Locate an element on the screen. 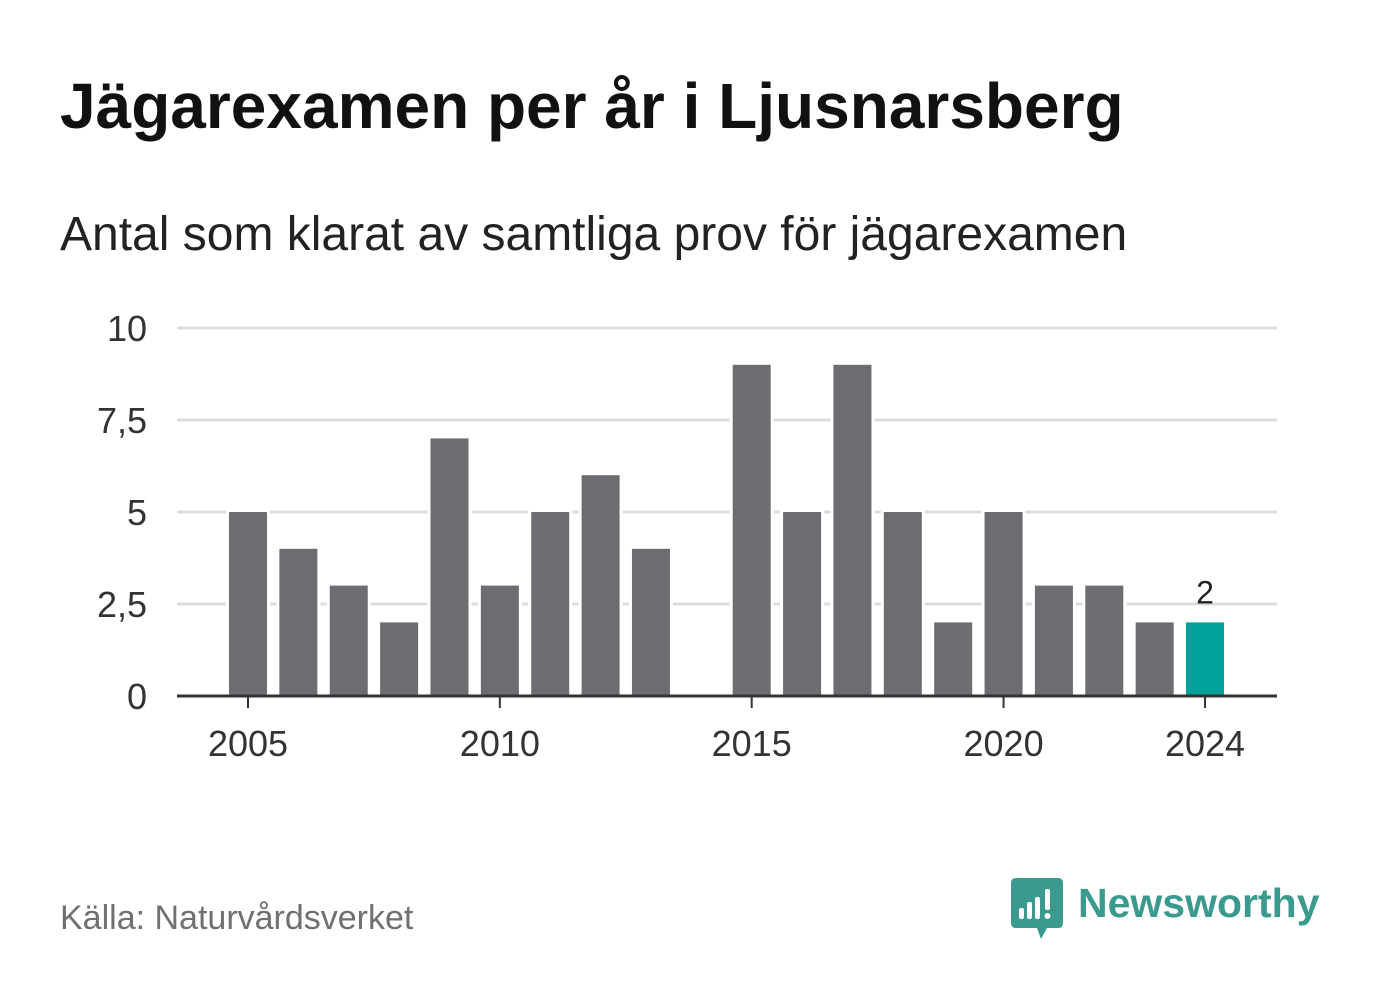  x-tick-label: 2005 is located at coordinates (248, 743).